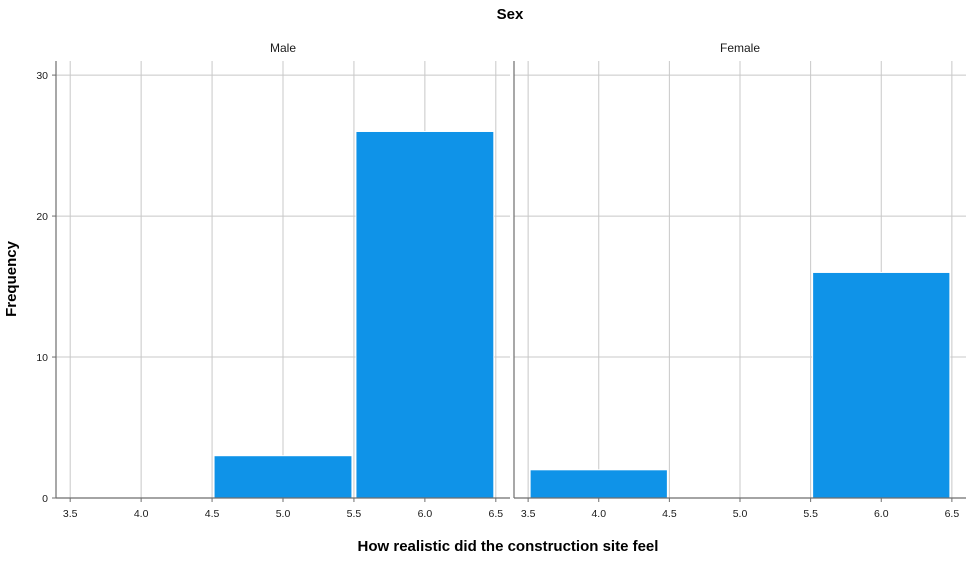 The image size is (969, 562). Describe the element at coordinates (510, 14) in the screenshot. I see `chart-title: Sex` at that location.